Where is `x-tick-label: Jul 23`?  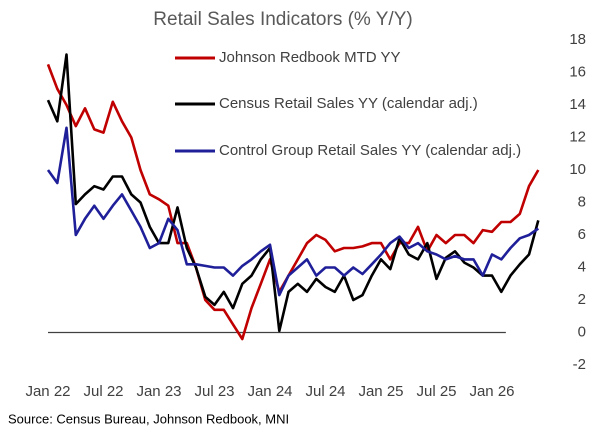 x-tick-label: Jul 23 is located at coordinates (214, 391).